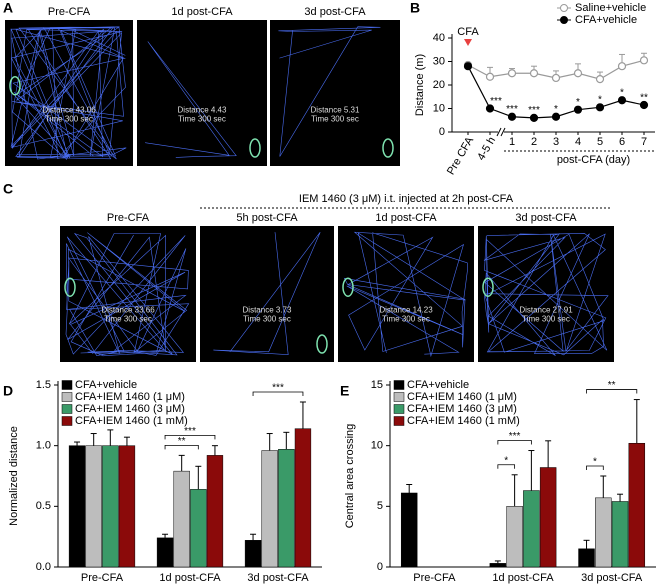 This screenshot has height=587, width=661. Describe the element at coordinates (8, 189) in the screenshot. I see `panel-letter: C` at that location.